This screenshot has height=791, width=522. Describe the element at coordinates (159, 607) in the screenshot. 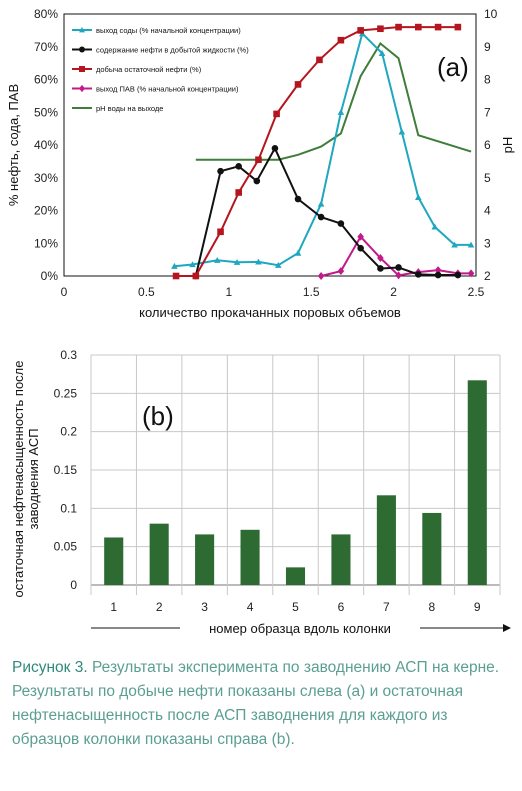

I see `chart-b-x-tick-label: 2` at that location.